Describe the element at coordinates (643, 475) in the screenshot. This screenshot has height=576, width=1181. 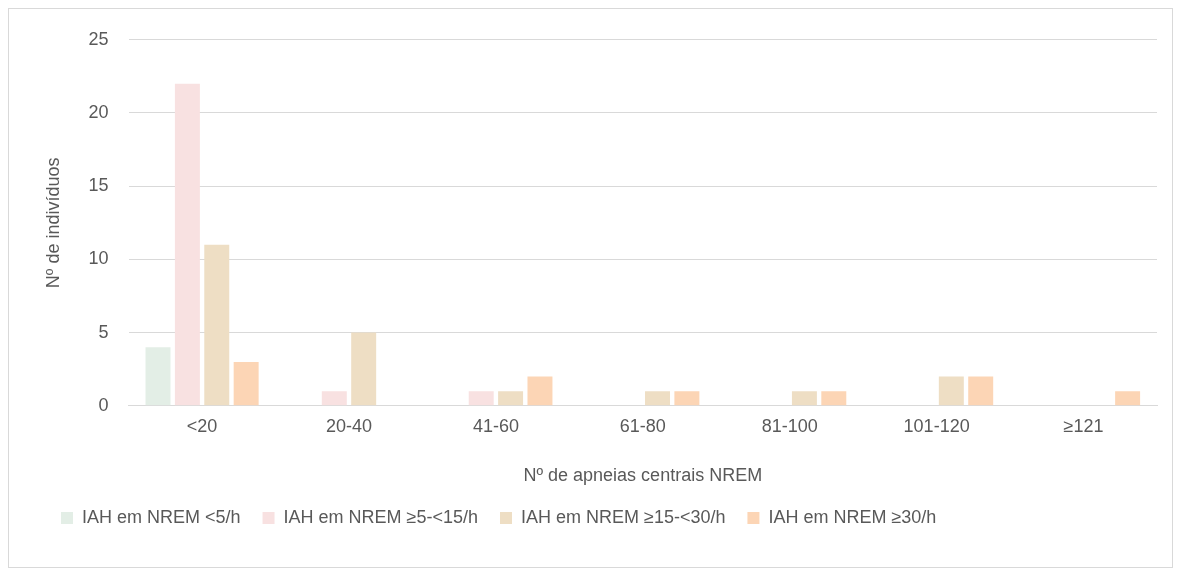
I see `x-axis-title: Nº de apneias centrais NREM` at that location.